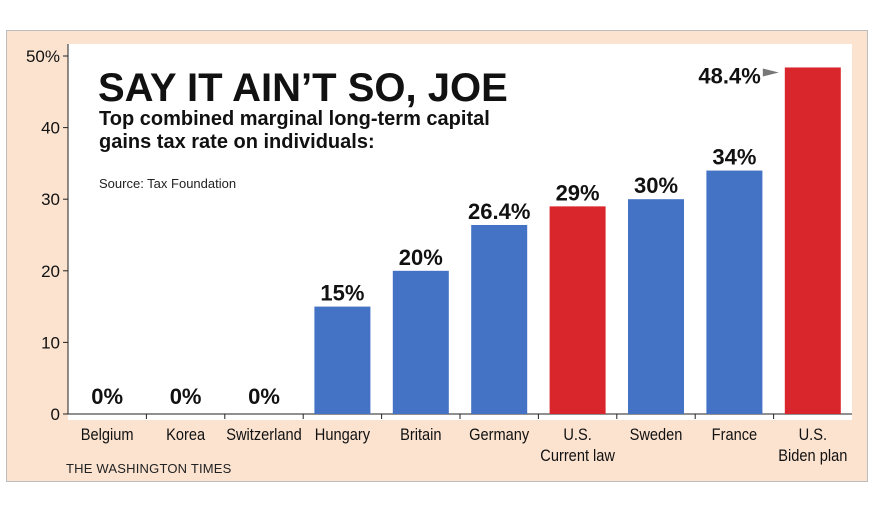  Describe the element at coordinates (499, 435) in the screenshot. I see `category-label: Germany` at that location.